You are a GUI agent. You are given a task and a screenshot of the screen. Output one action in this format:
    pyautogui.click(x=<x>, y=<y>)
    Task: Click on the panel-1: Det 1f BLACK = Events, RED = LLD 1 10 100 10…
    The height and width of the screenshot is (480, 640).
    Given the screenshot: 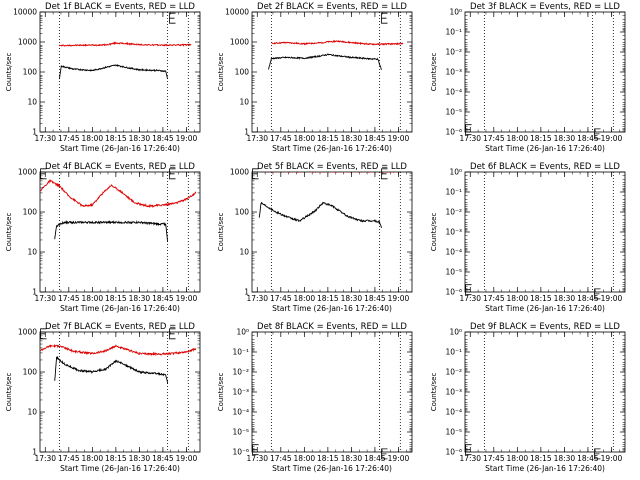 What is the action you would take?
    pyautogui.click(x=103, y=77)
    